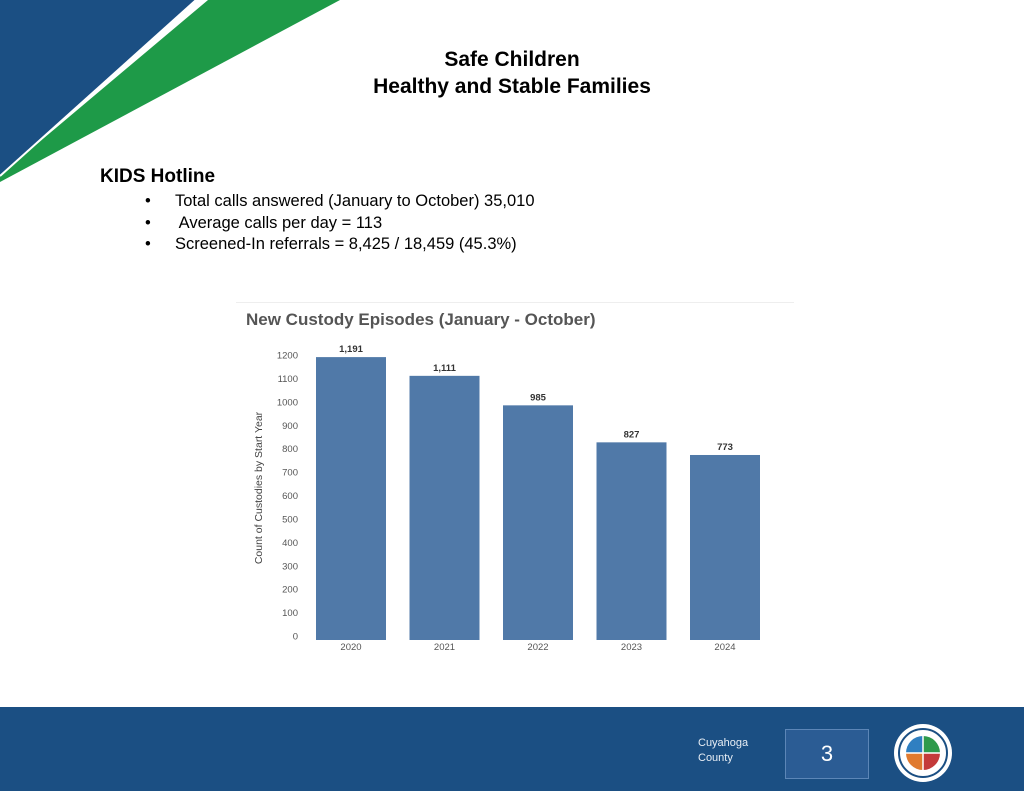  I want to click on y-tick-label: 400, so click(290, 543).